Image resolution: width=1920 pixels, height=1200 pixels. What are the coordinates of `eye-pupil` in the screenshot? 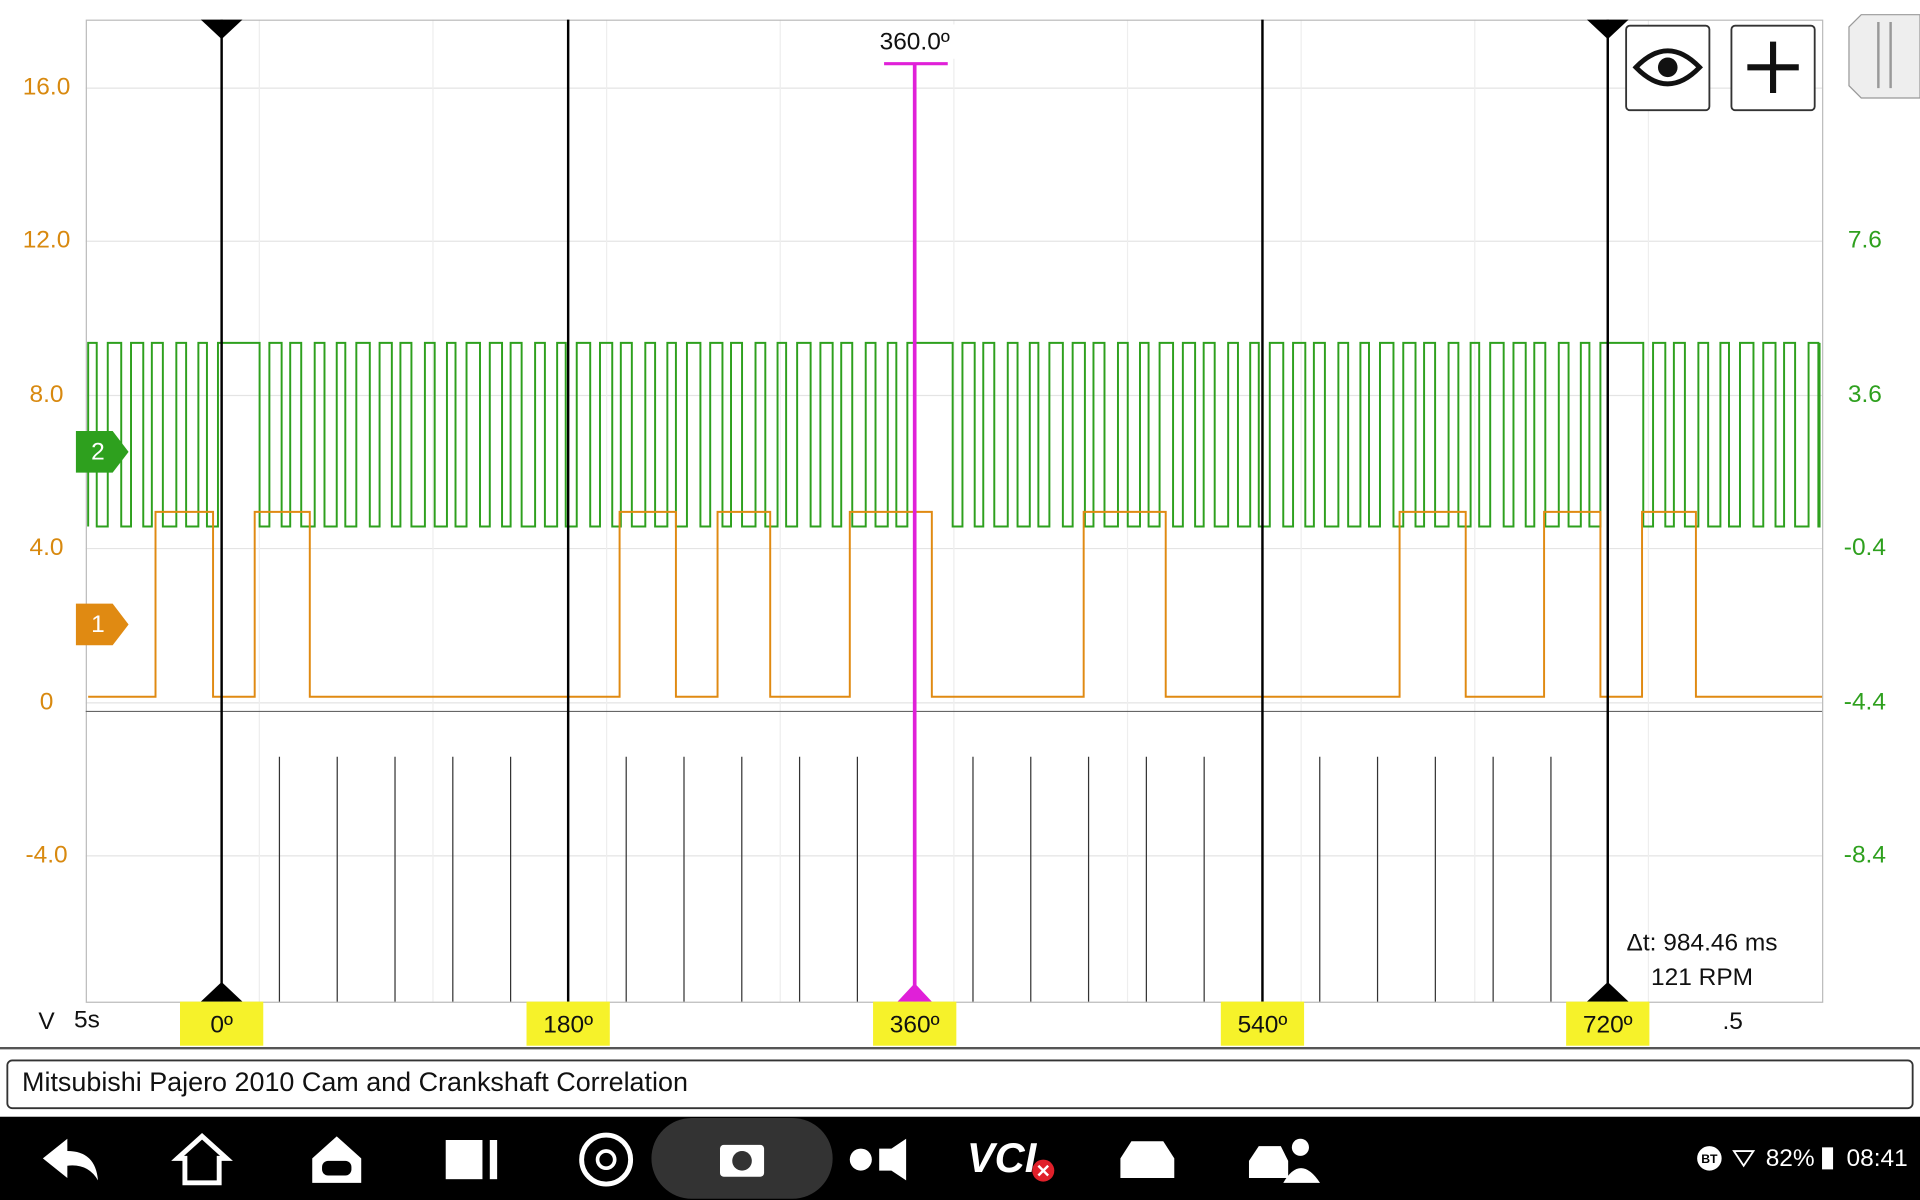 It's located at (1667, 67).